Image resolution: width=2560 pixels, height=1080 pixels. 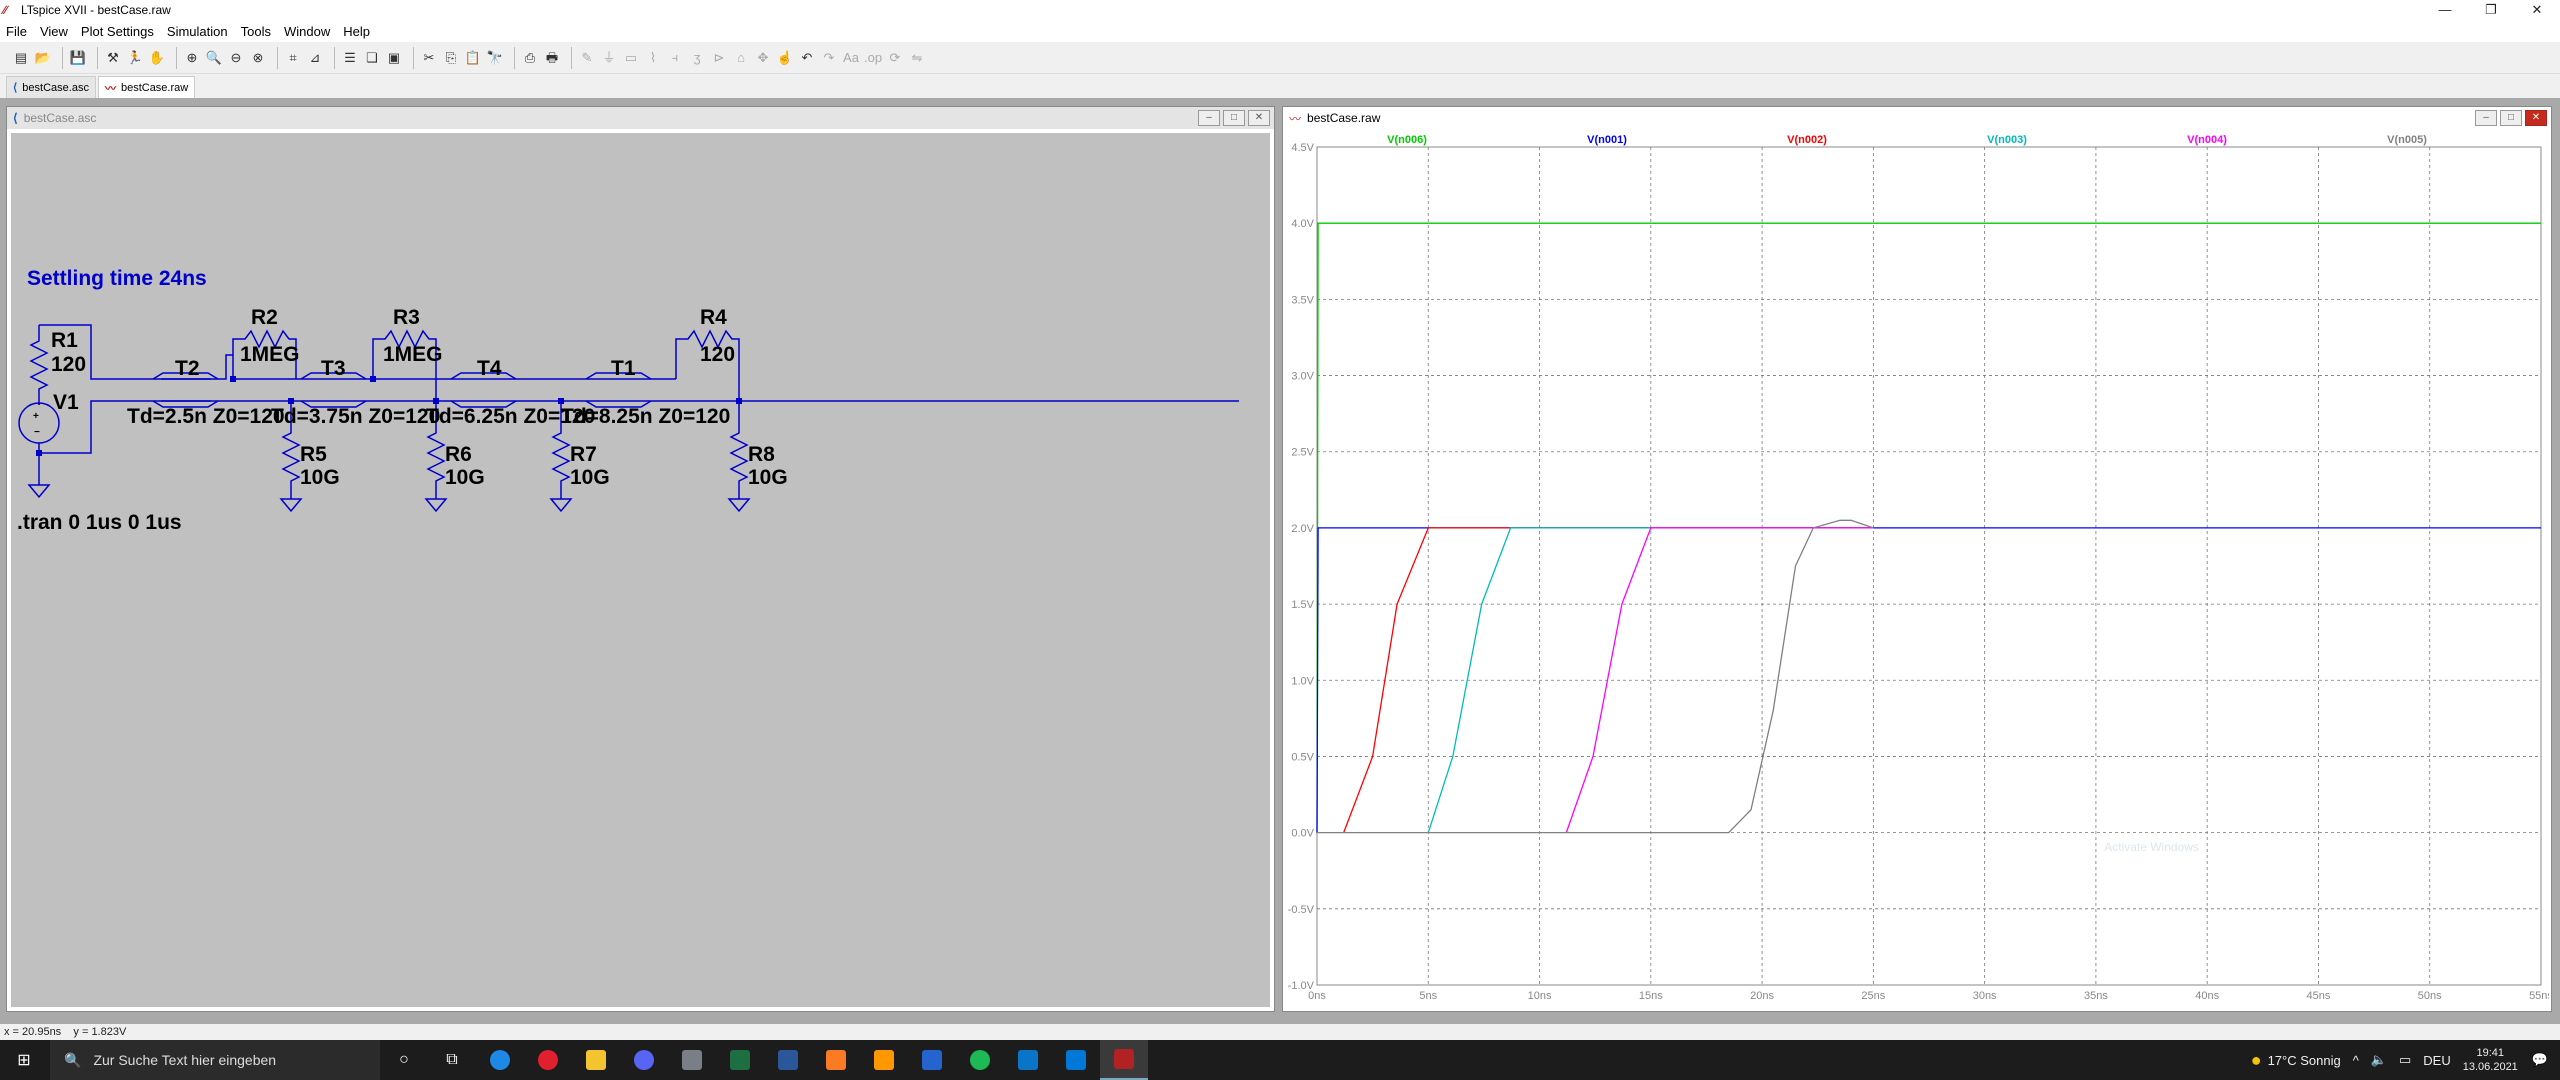 I want to click on undo-icon: ↶, so click(x=807, y=57).